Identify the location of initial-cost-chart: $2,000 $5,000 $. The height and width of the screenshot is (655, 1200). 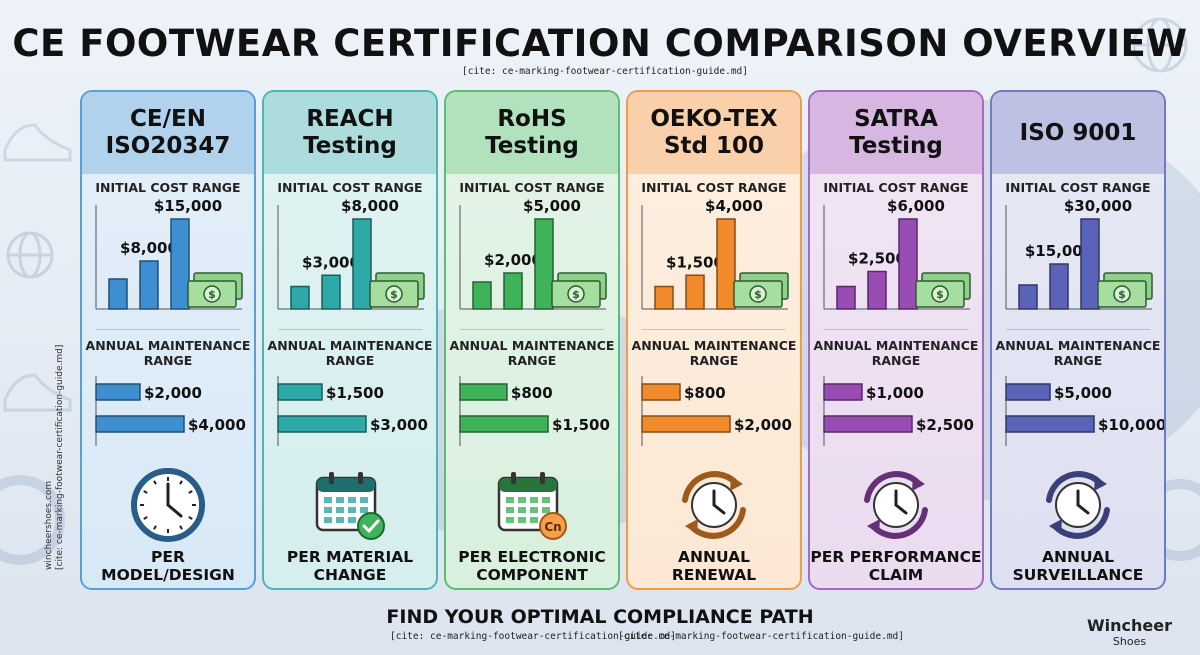
(532, 260).